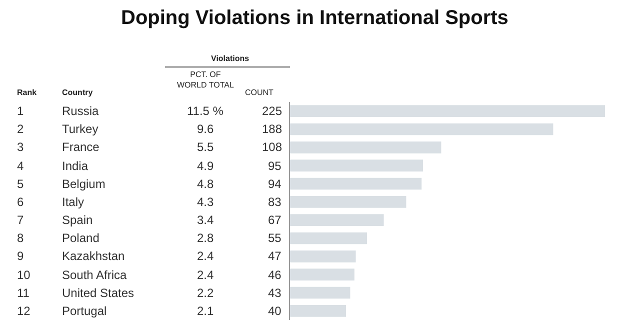  I want to click on text: 4.3, so click(205, 202).